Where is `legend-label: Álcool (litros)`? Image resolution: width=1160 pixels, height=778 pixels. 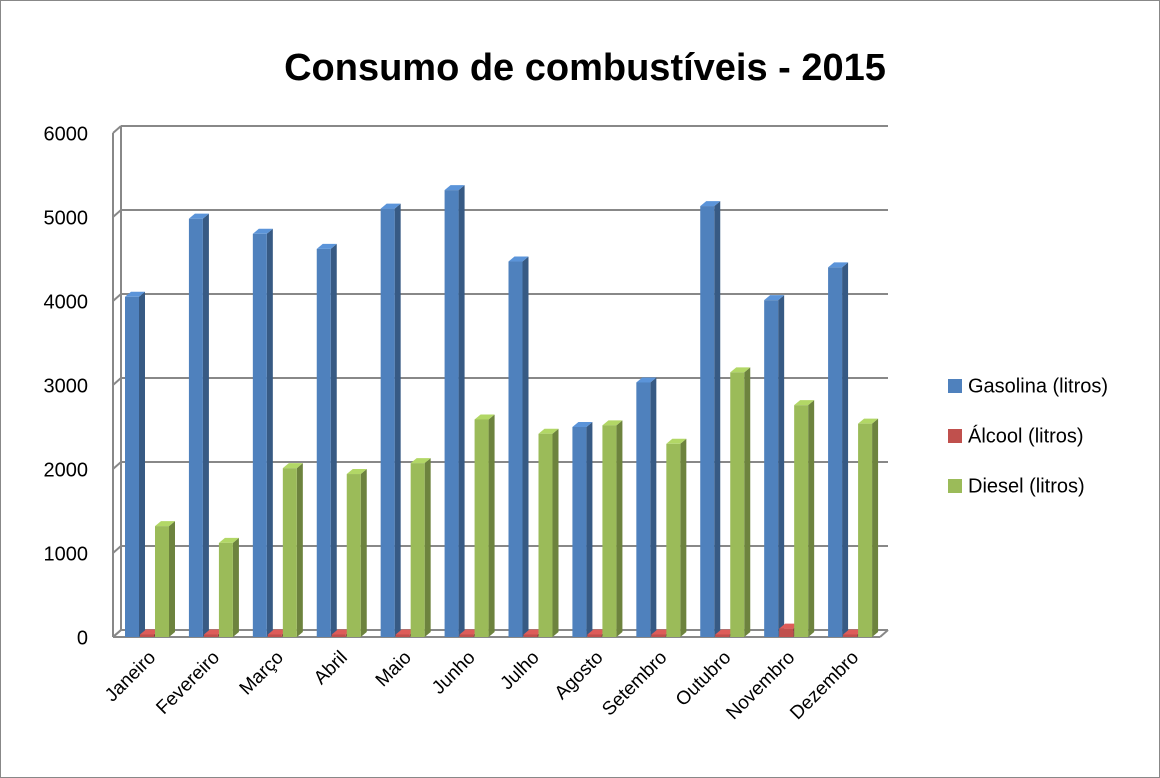 legend-label: Álcool (litros) is located at coordinates (1026, 435).